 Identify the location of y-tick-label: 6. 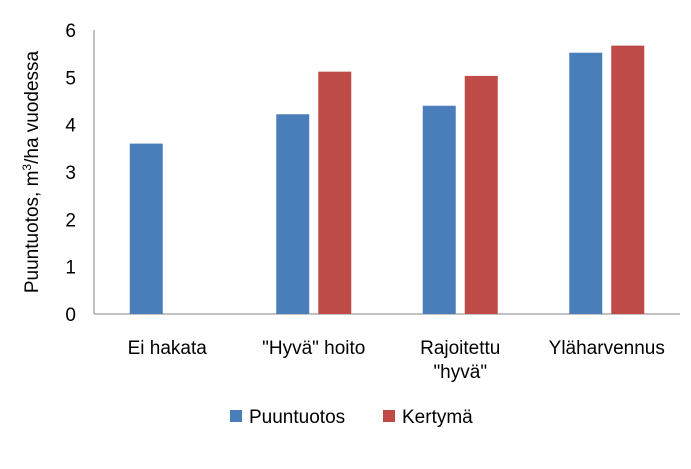
(70, 31).